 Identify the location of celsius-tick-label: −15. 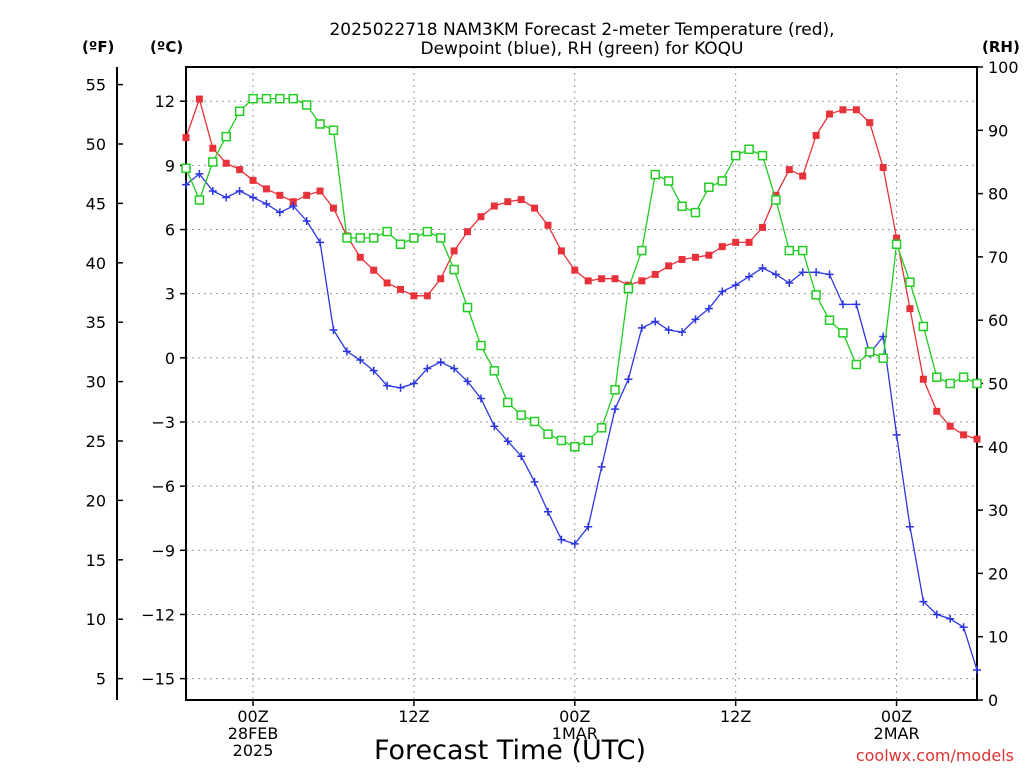
(158, 679).